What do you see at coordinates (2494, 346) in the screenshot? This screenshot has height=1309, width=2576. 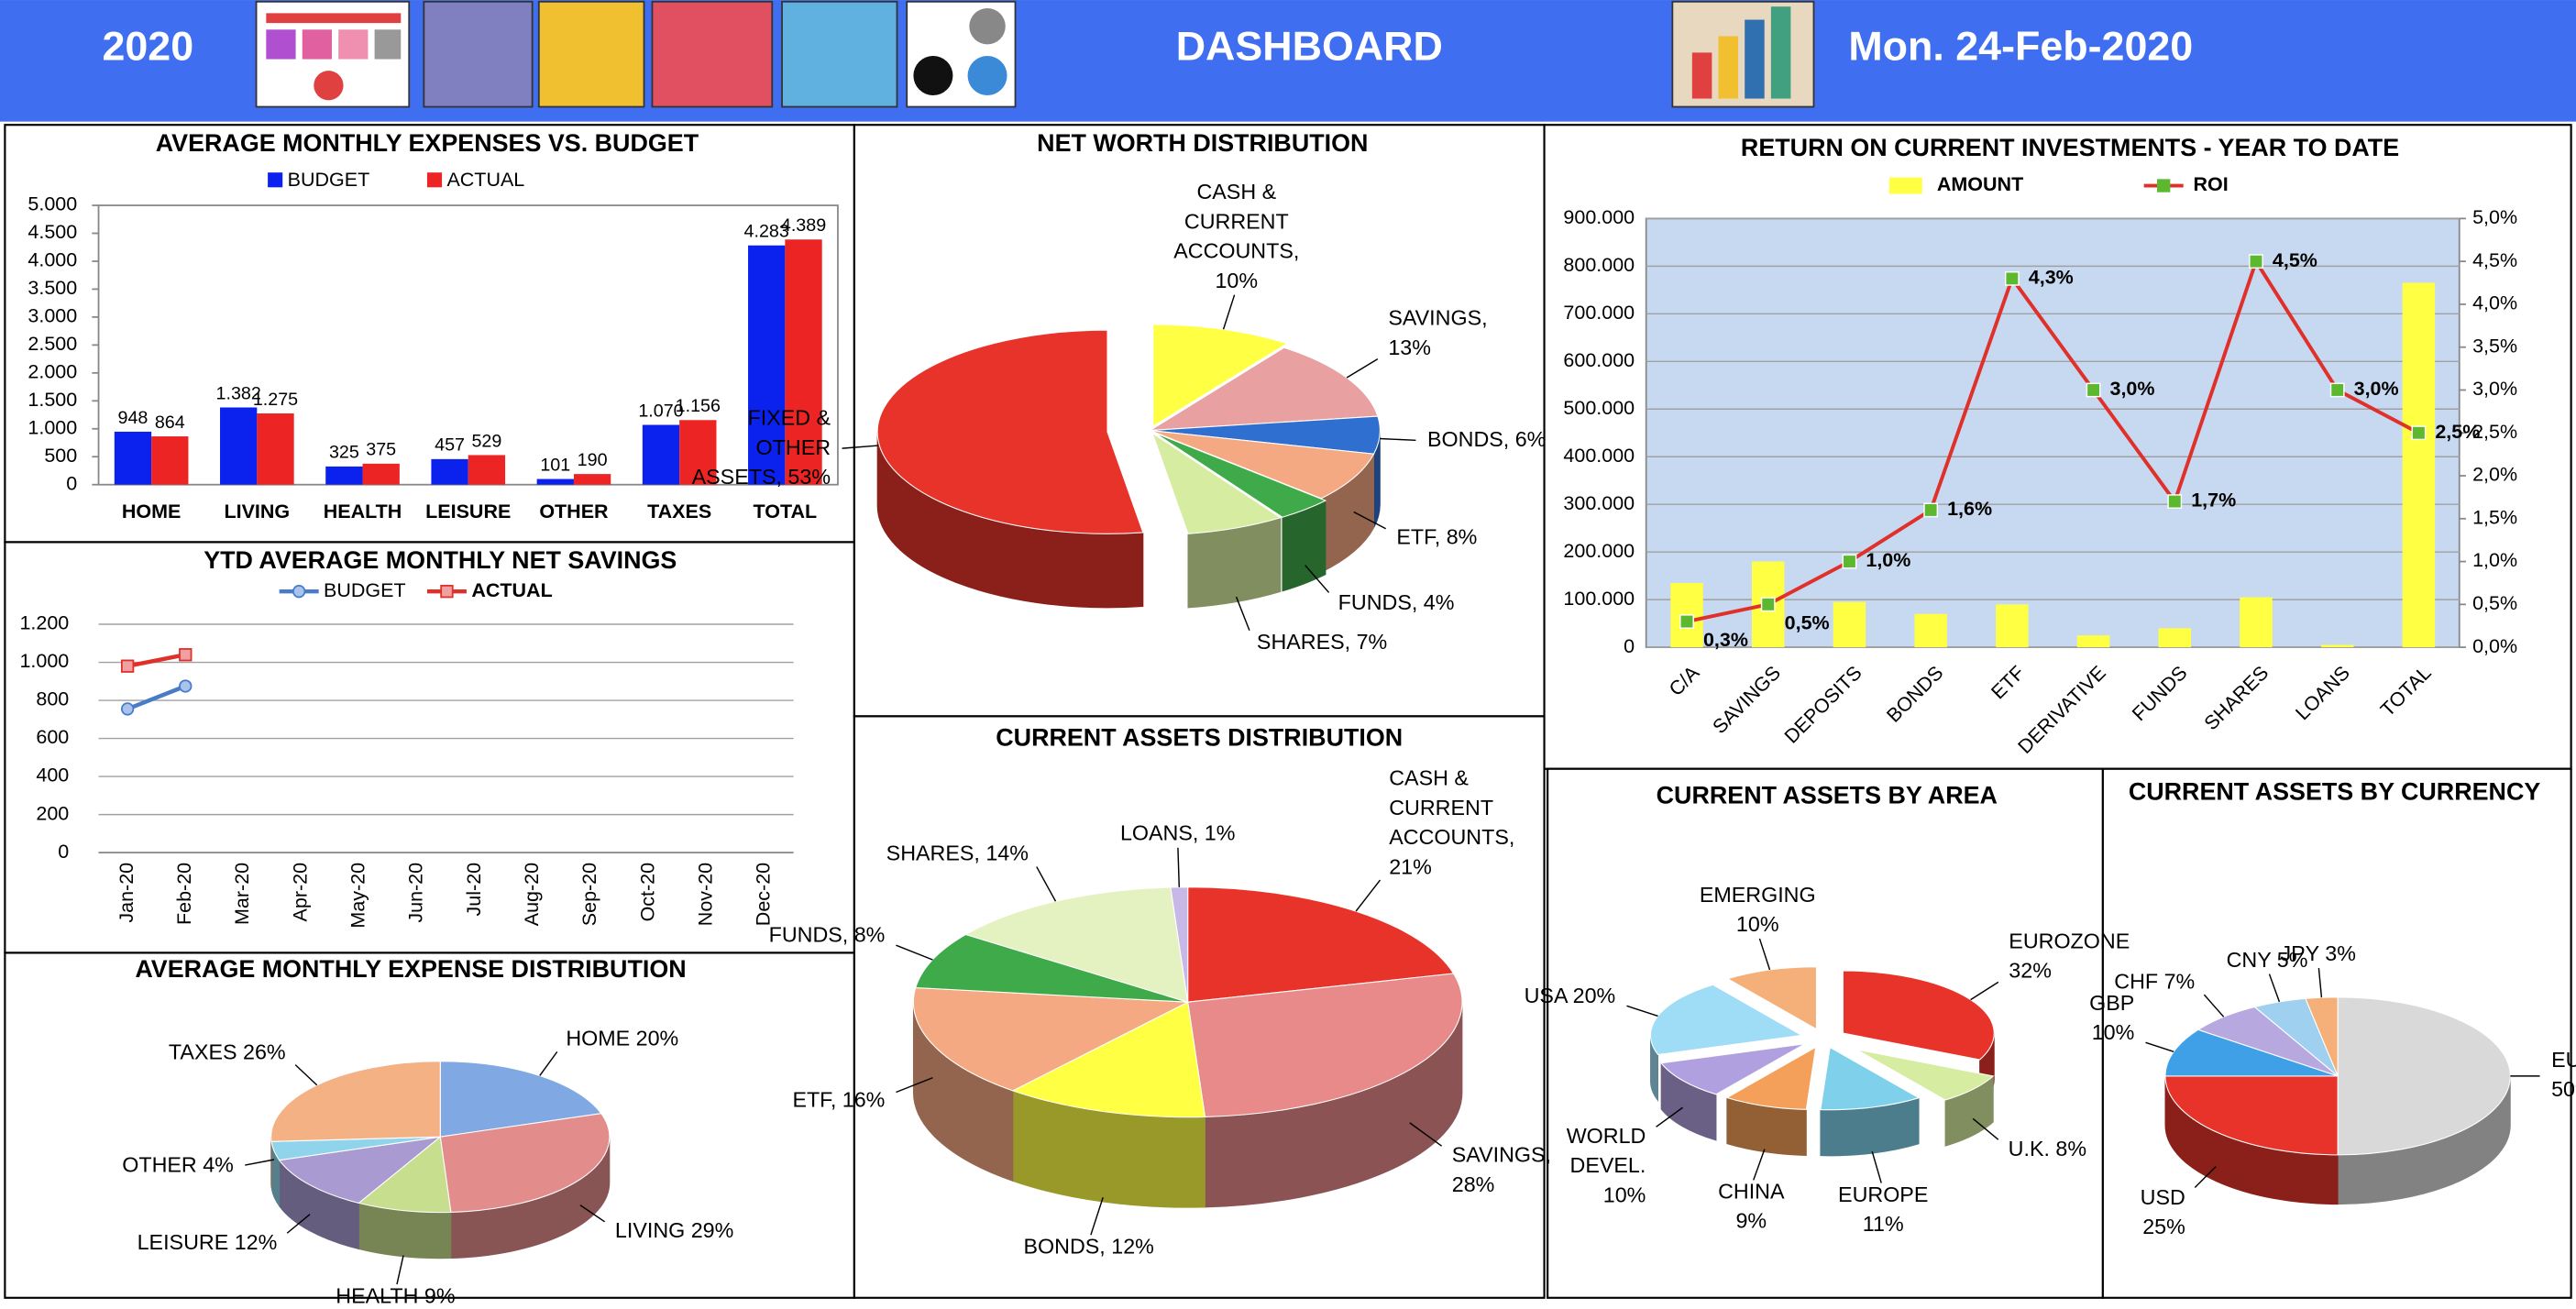 I see `y2-tick-label: 3,5%` at bounding box center [2494, 346].